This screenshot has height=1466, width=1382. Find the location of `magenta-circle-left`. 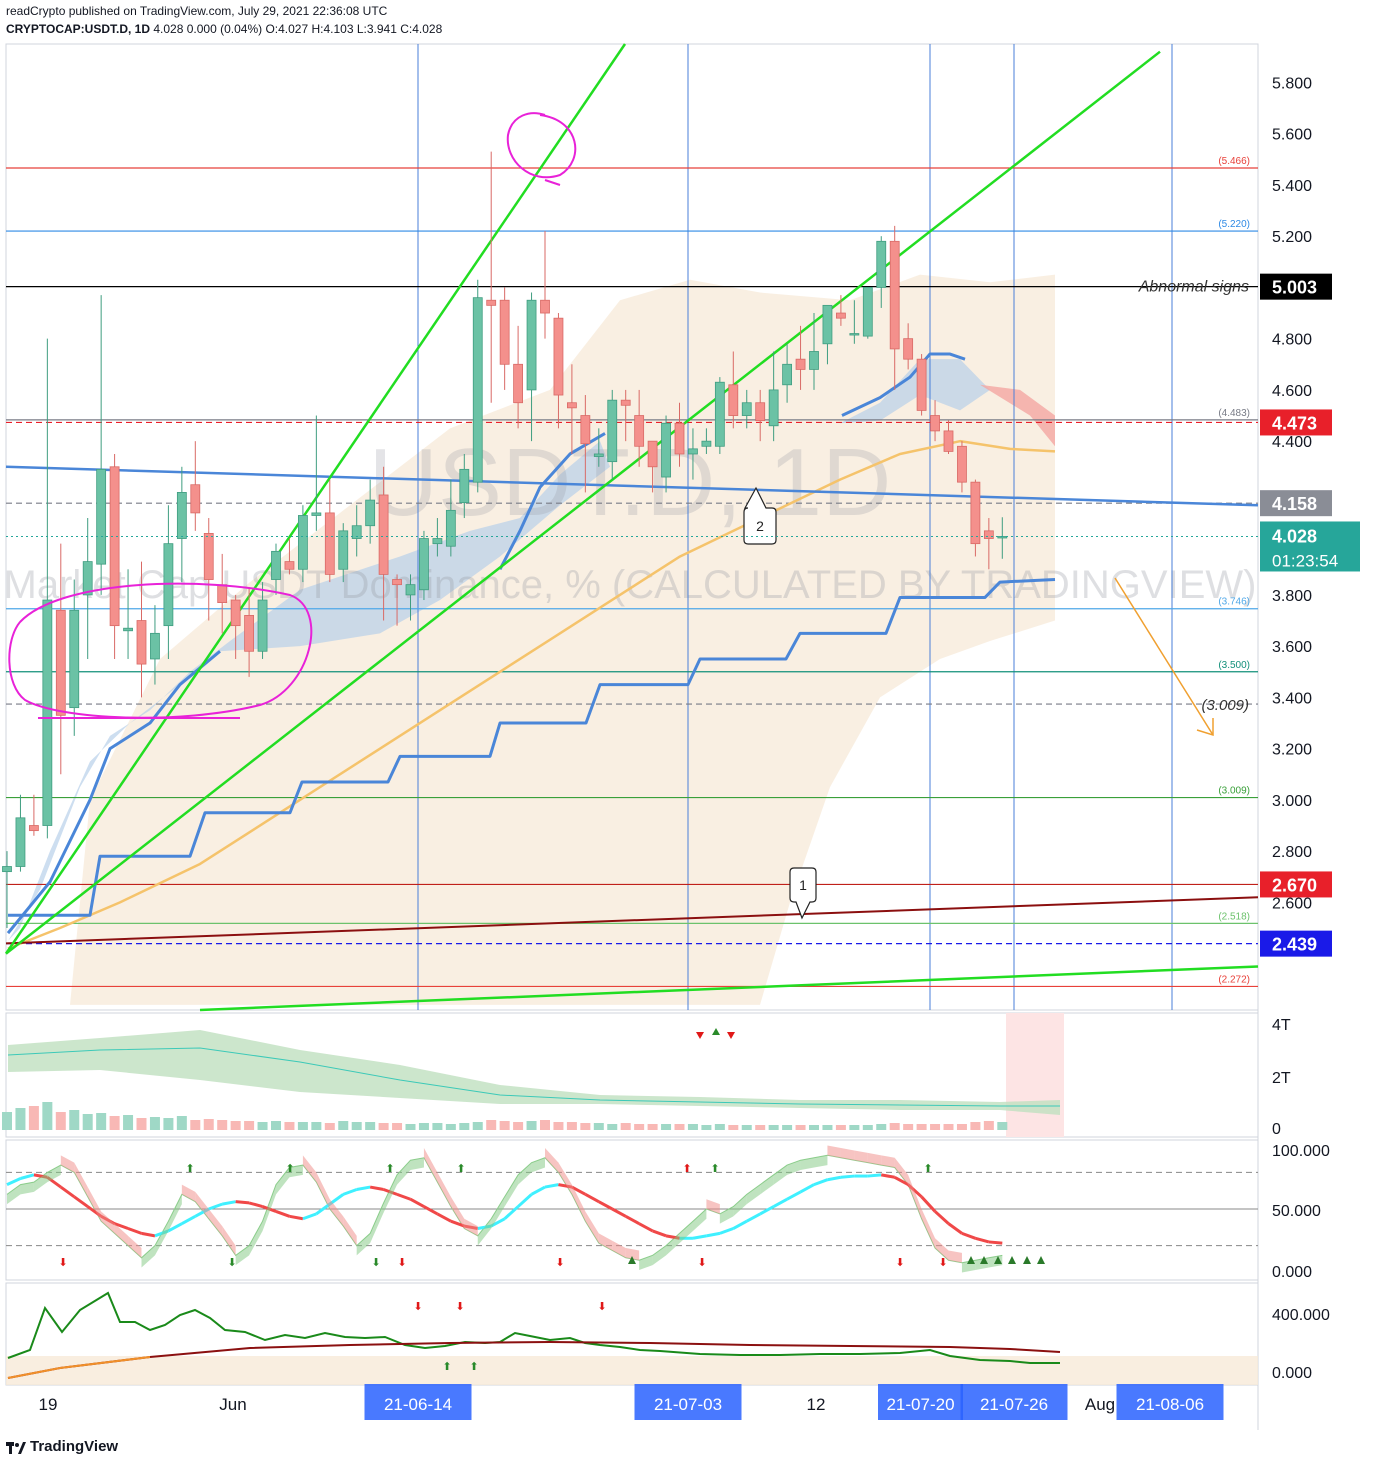

magenta-circle-left is located at coordinates (160, 650).